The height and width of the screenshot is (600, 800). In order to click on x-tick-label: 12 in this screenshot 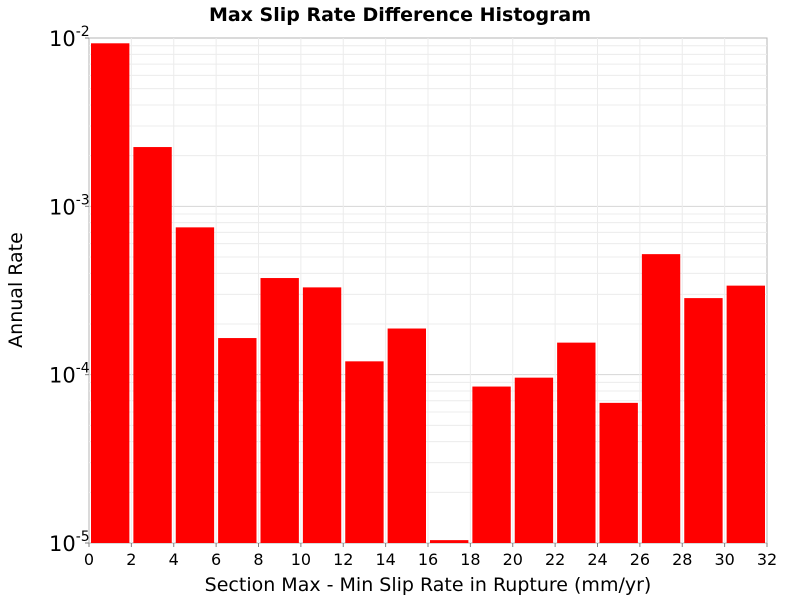, I will do `click(343, 559)`.